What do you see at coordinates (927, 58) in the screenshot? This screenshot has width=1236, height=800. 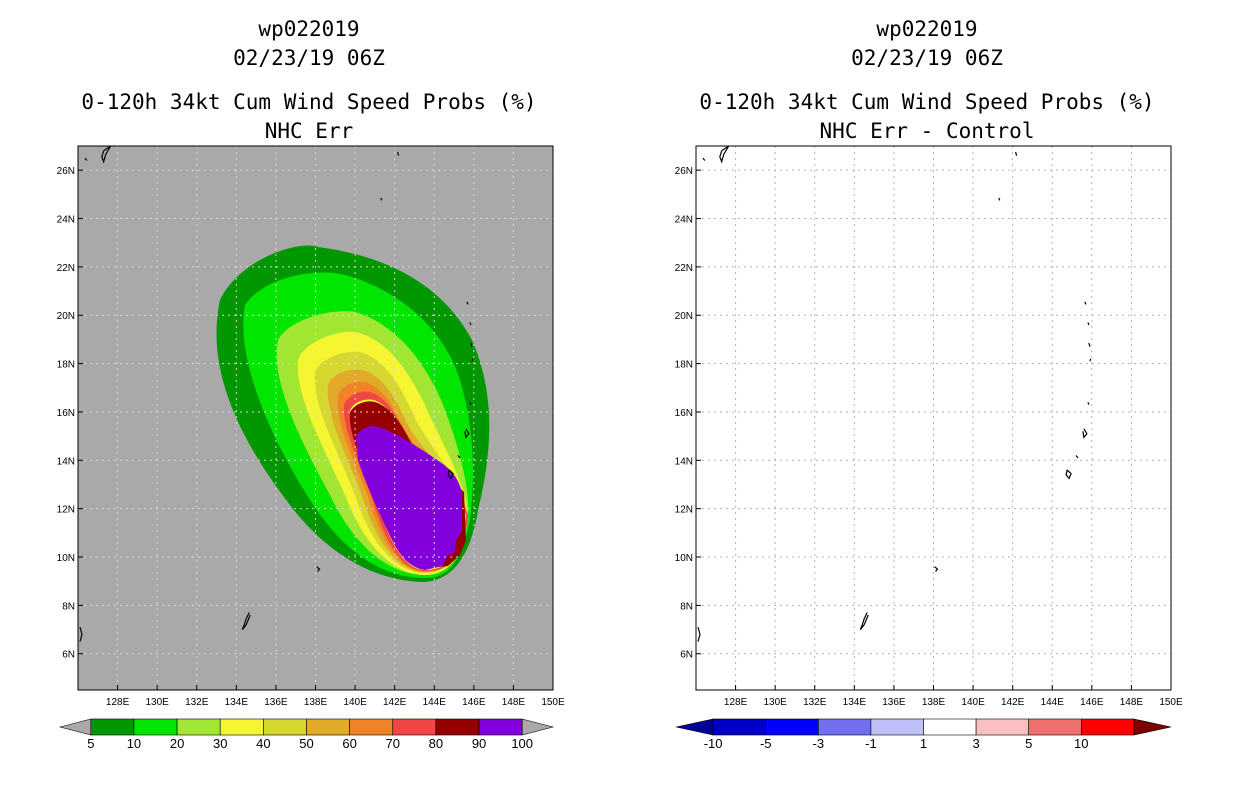 I see `right-datetime: 02/23/19 06Z` at bounding box center [927, 58].